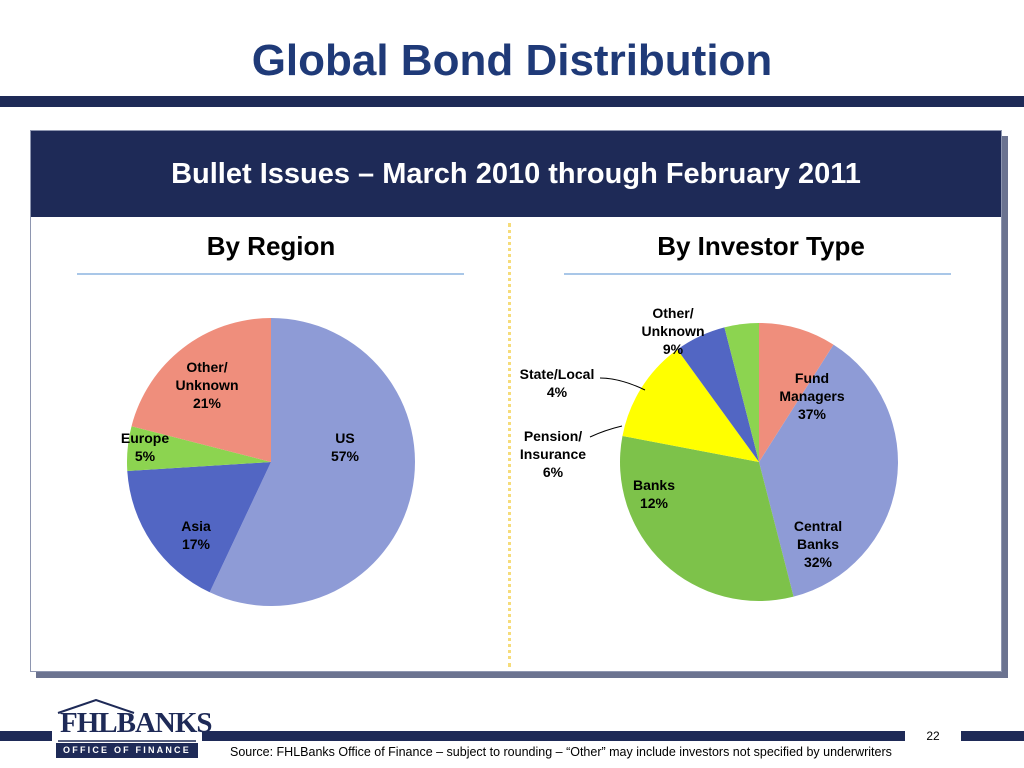 This screenshot has height=768, width=1024. What do you see at coordinates (509, 445) in the screenshot?
I see `panel-divider` at bounding box center [509, 445].